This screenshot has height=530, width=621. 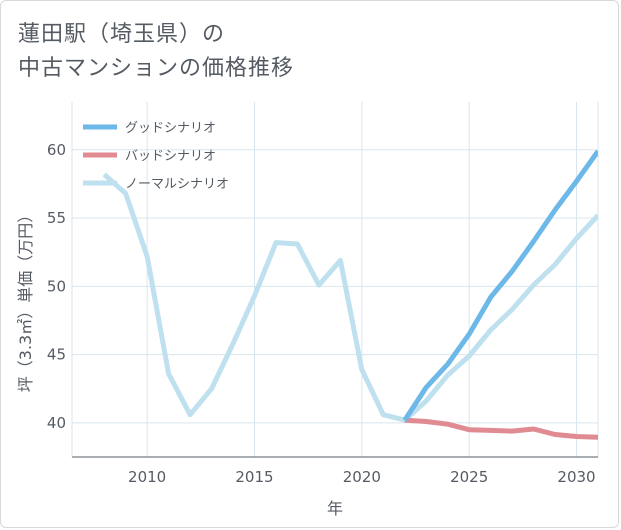 What do you see at coordinates (156, 68) in the screenshot?
I see `chart-title-line2: 中古マンションの価格推移` at bounding box center [156, 68].